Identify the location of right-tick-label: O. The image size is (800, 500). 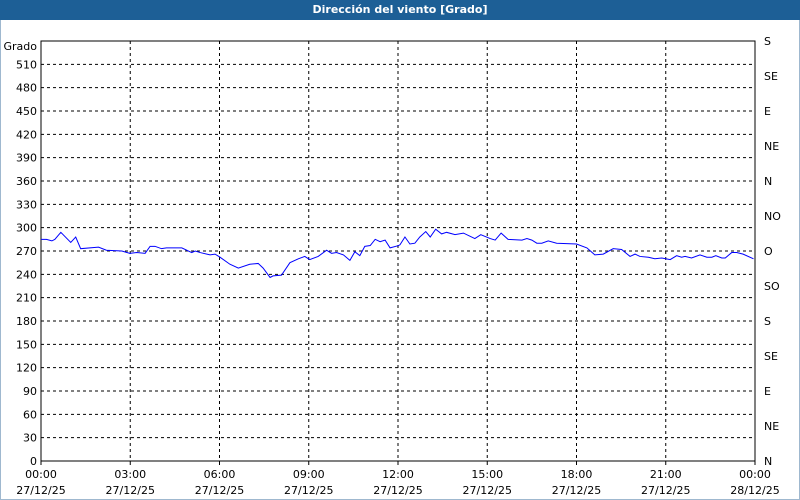
(768, 251).